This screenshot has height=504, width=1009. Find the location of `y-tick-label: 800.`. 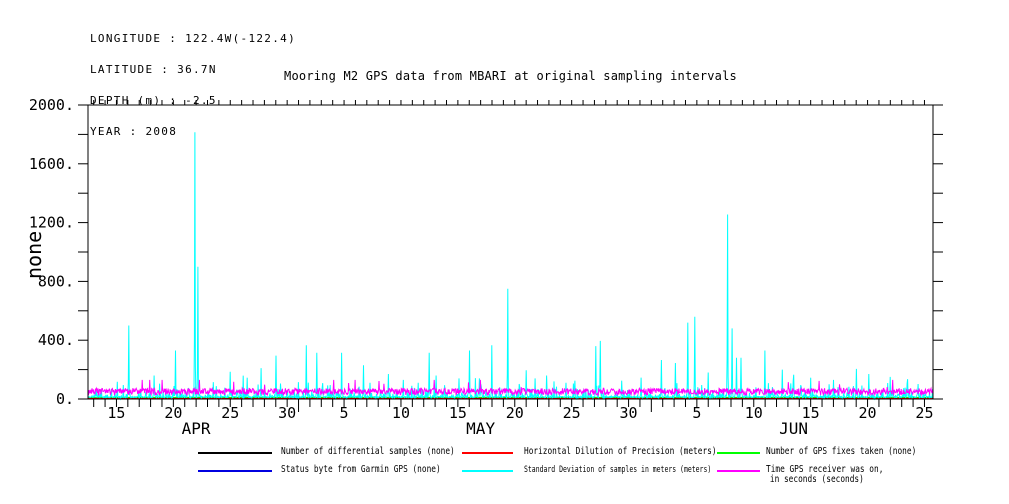

y-tick-label: 800. is located at coordinates (56, 281).